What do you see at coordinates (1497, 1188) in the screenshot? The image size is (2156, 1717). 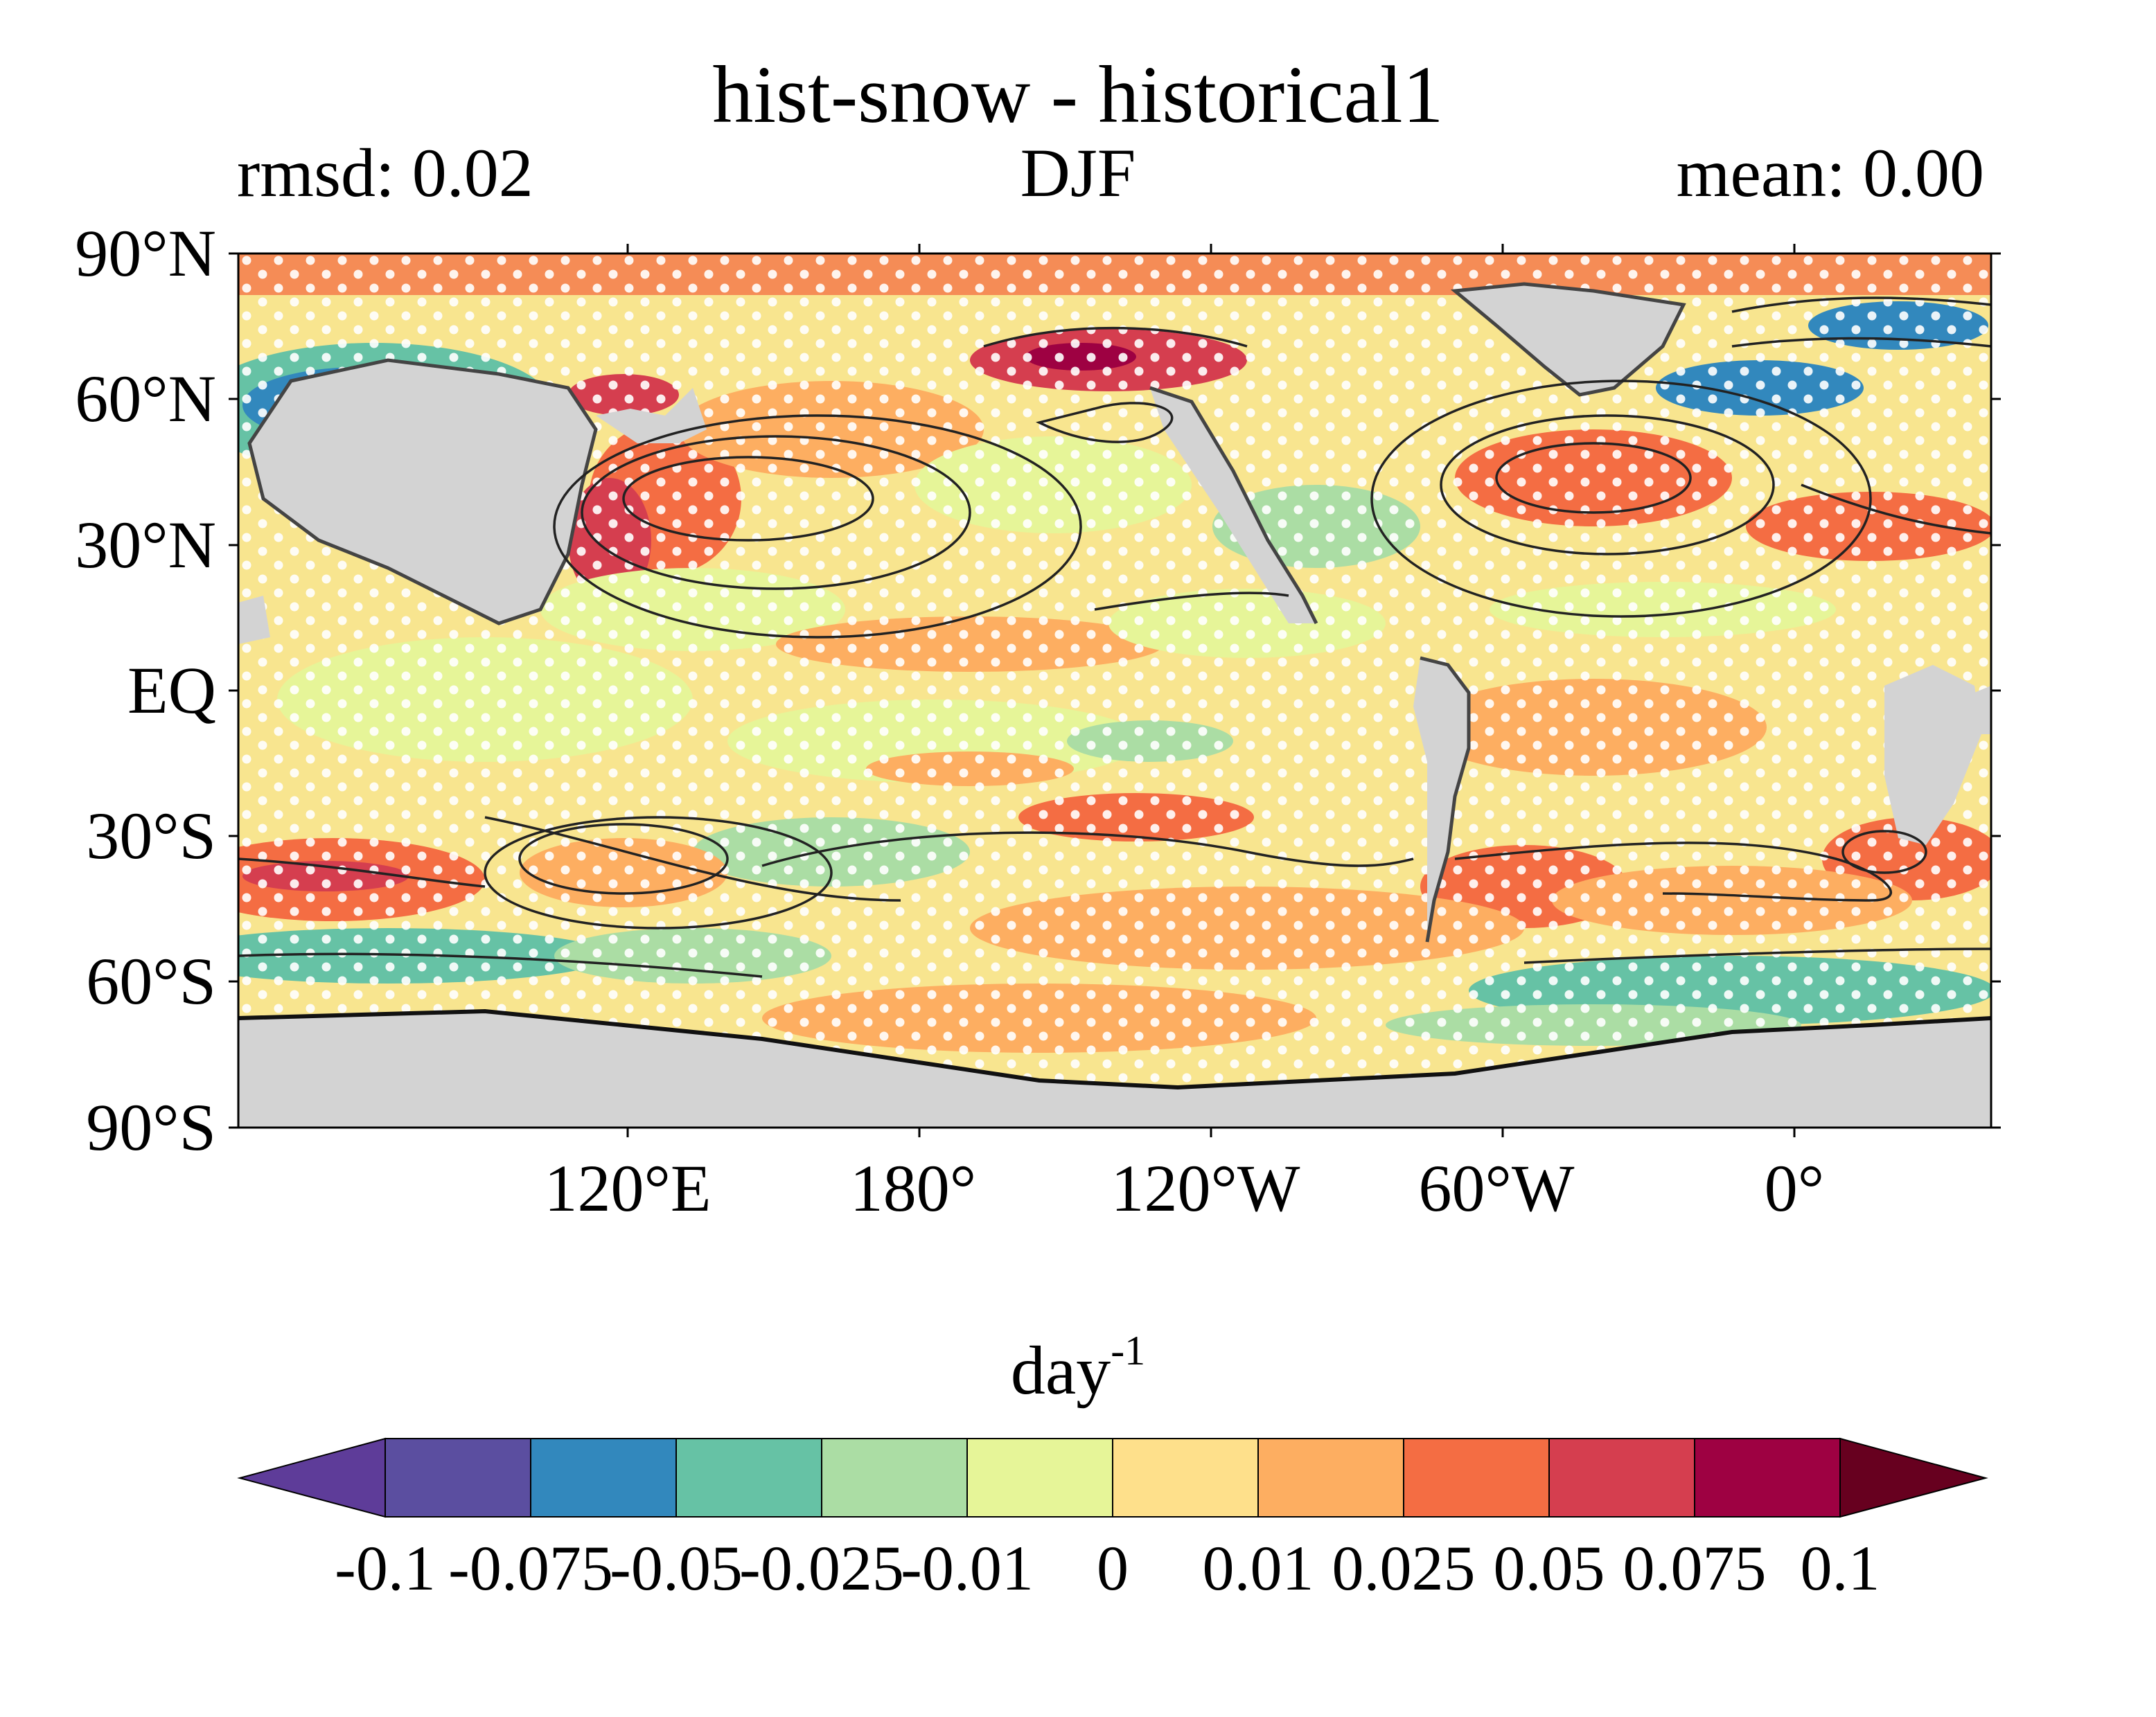 I see `lon-label: 60°W` at bounding box center [1497, 1188].